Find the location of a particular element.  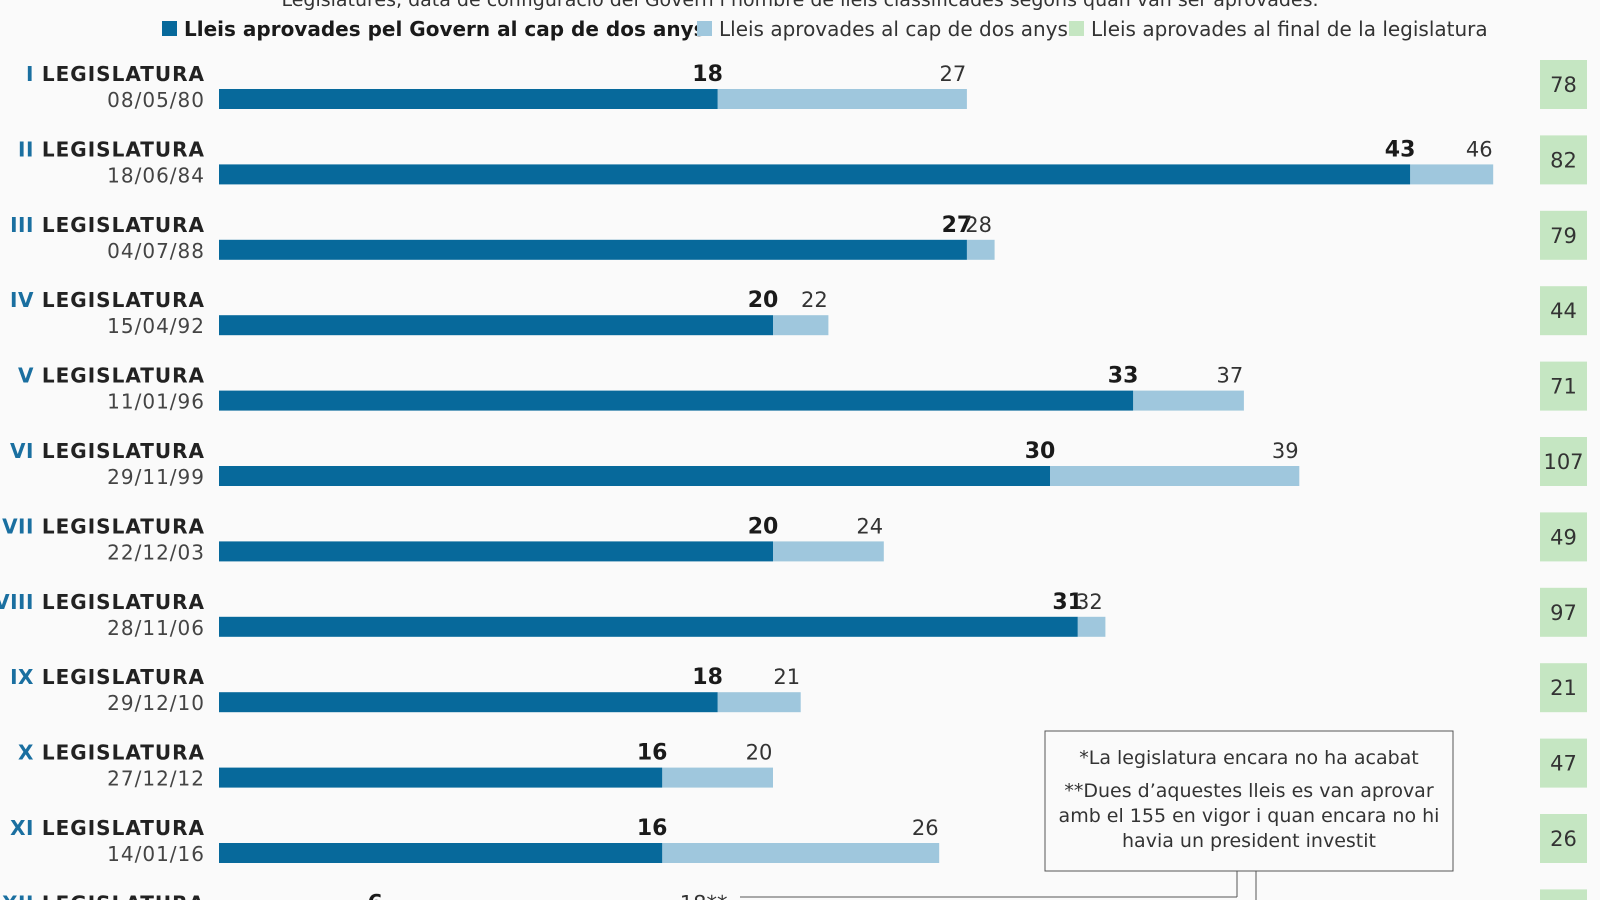

value-total: 37 is located at coordinates (1230, 376).